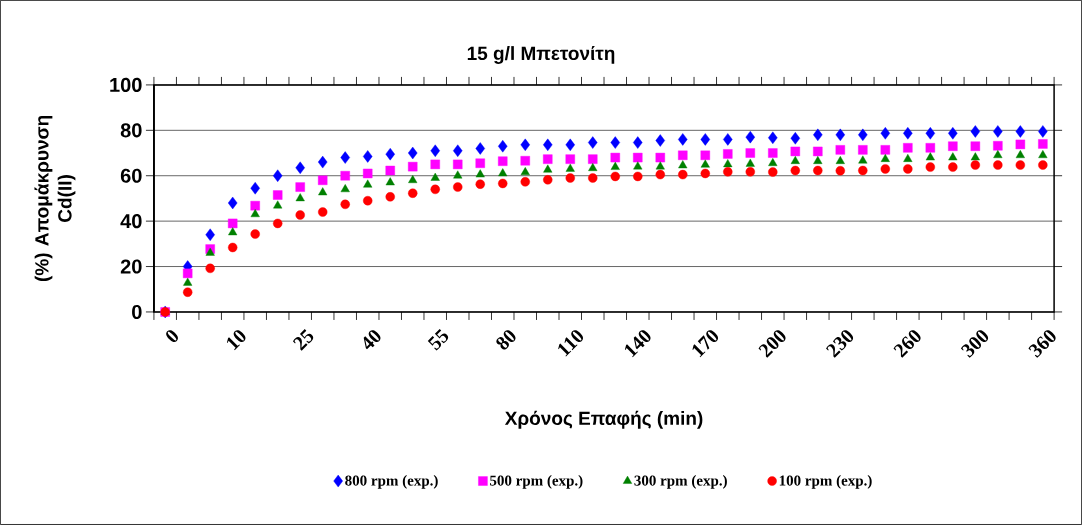 This screenshot has height=525, width=1082. Describe the element at coordinates (137, 312) in the screenshot. I see `y-tick-label: 0` at that location.